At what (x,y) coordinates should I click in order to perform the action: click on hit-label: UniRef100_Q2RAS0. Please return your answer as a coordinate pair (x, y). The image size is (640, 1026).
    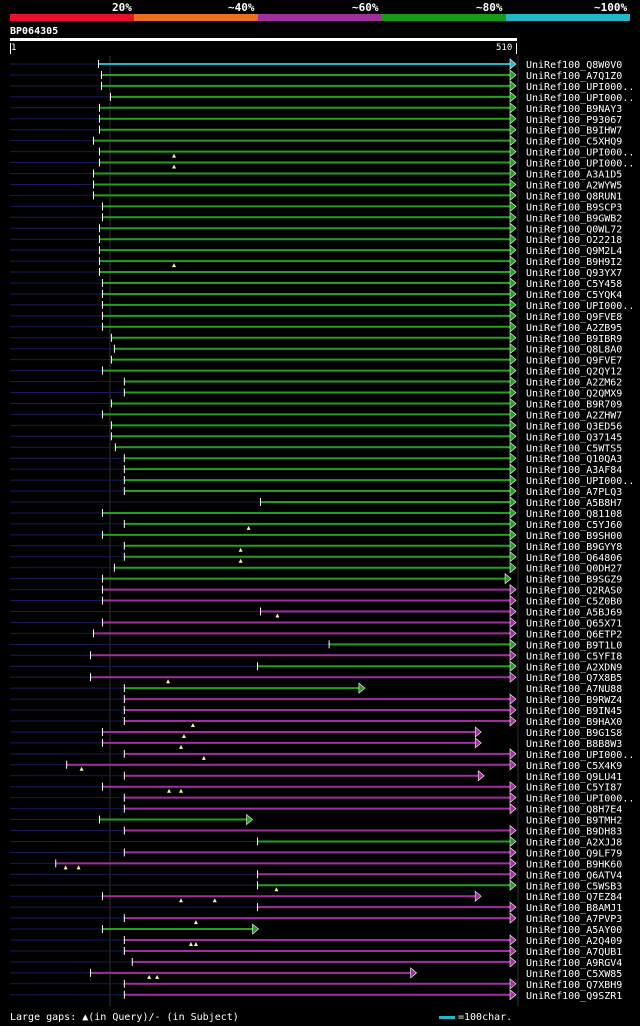
    Looking at the image, I should click on (574, 591).